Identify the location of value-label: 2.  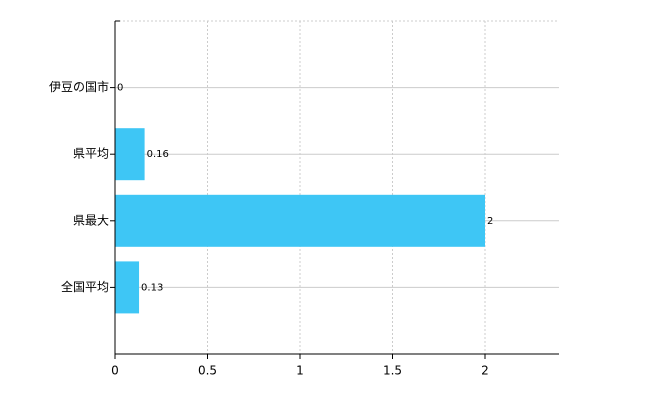
(490, 221).